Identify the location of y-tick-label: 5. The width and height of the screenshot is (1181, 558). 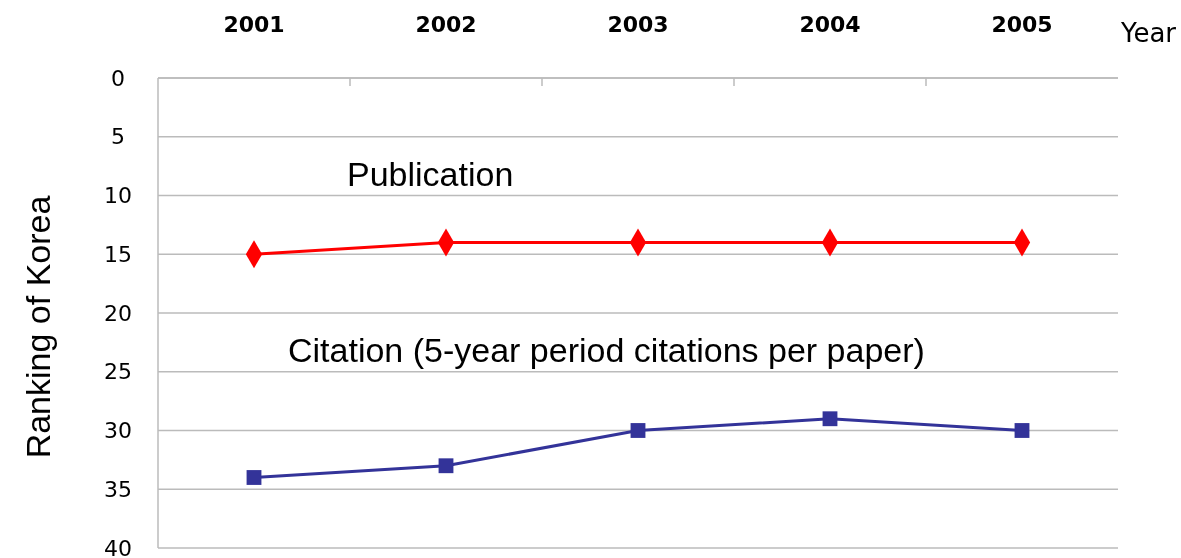
(118, 137).